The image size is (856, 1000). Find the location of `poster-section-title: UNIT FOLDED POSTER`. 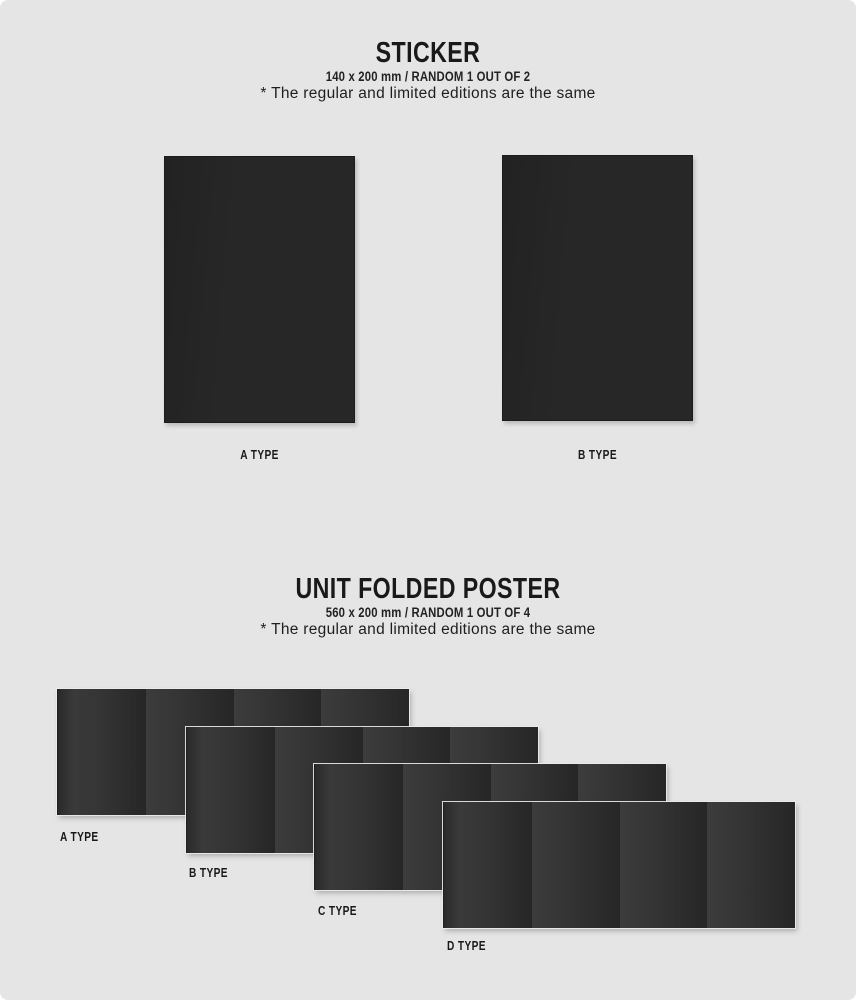

poster-section-title: UNIT FOLDED POSTER is located at coordinates (428, 589).